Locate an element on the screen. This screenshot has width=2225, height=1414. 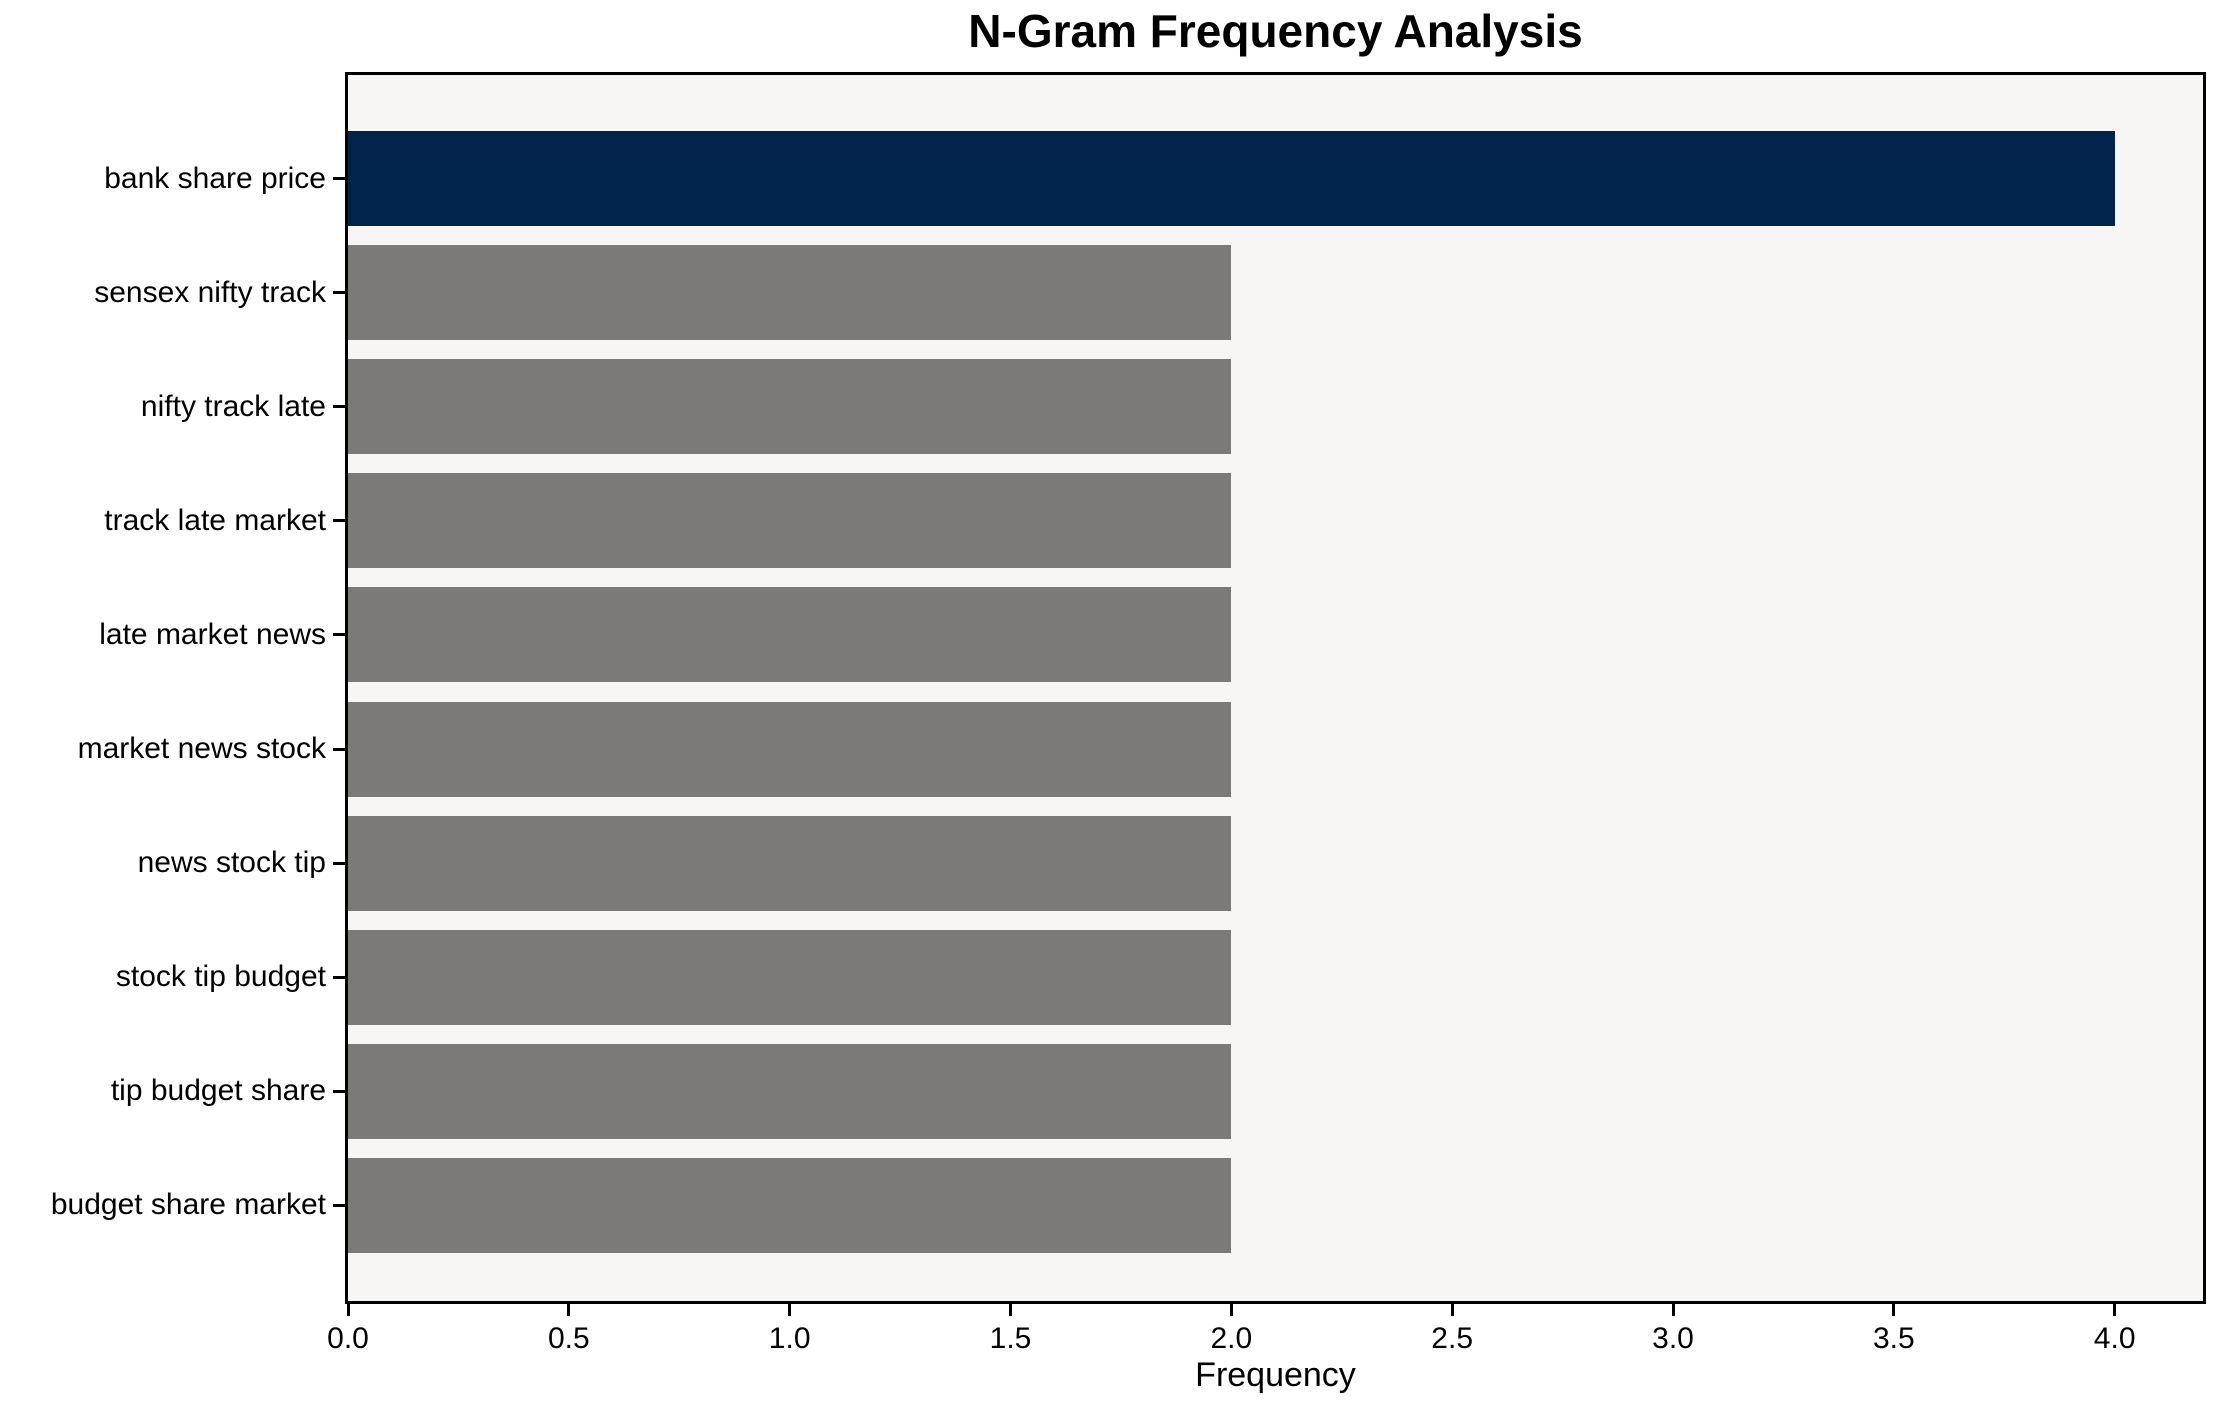
bar-bank-share-price is located at coordinates (1231, 178).